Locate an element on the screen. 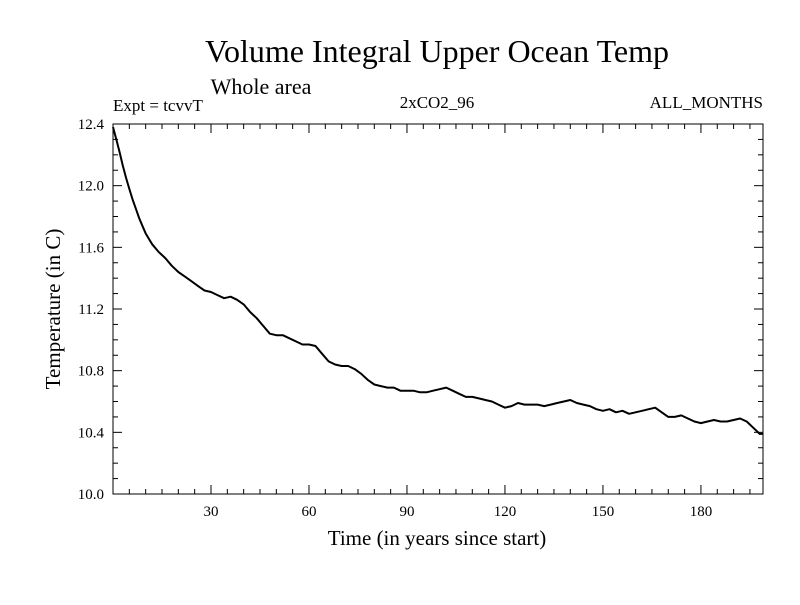 This screenshot has width=800, height=605. season-label: ALL_MONTHS is located at coordinates (706, 102).